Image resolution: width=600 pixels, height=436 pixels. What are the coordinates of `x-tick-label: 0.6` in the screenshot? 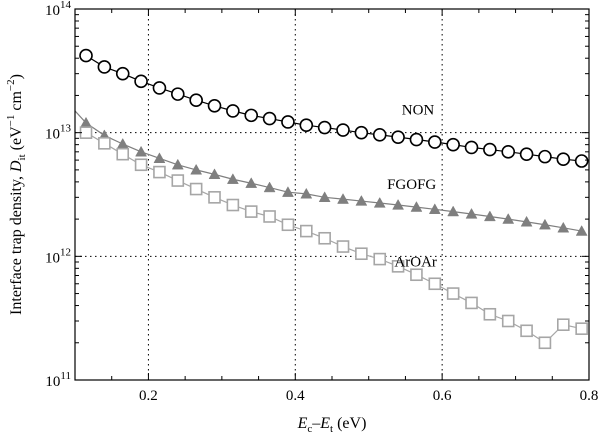 It's located at (442, 396).